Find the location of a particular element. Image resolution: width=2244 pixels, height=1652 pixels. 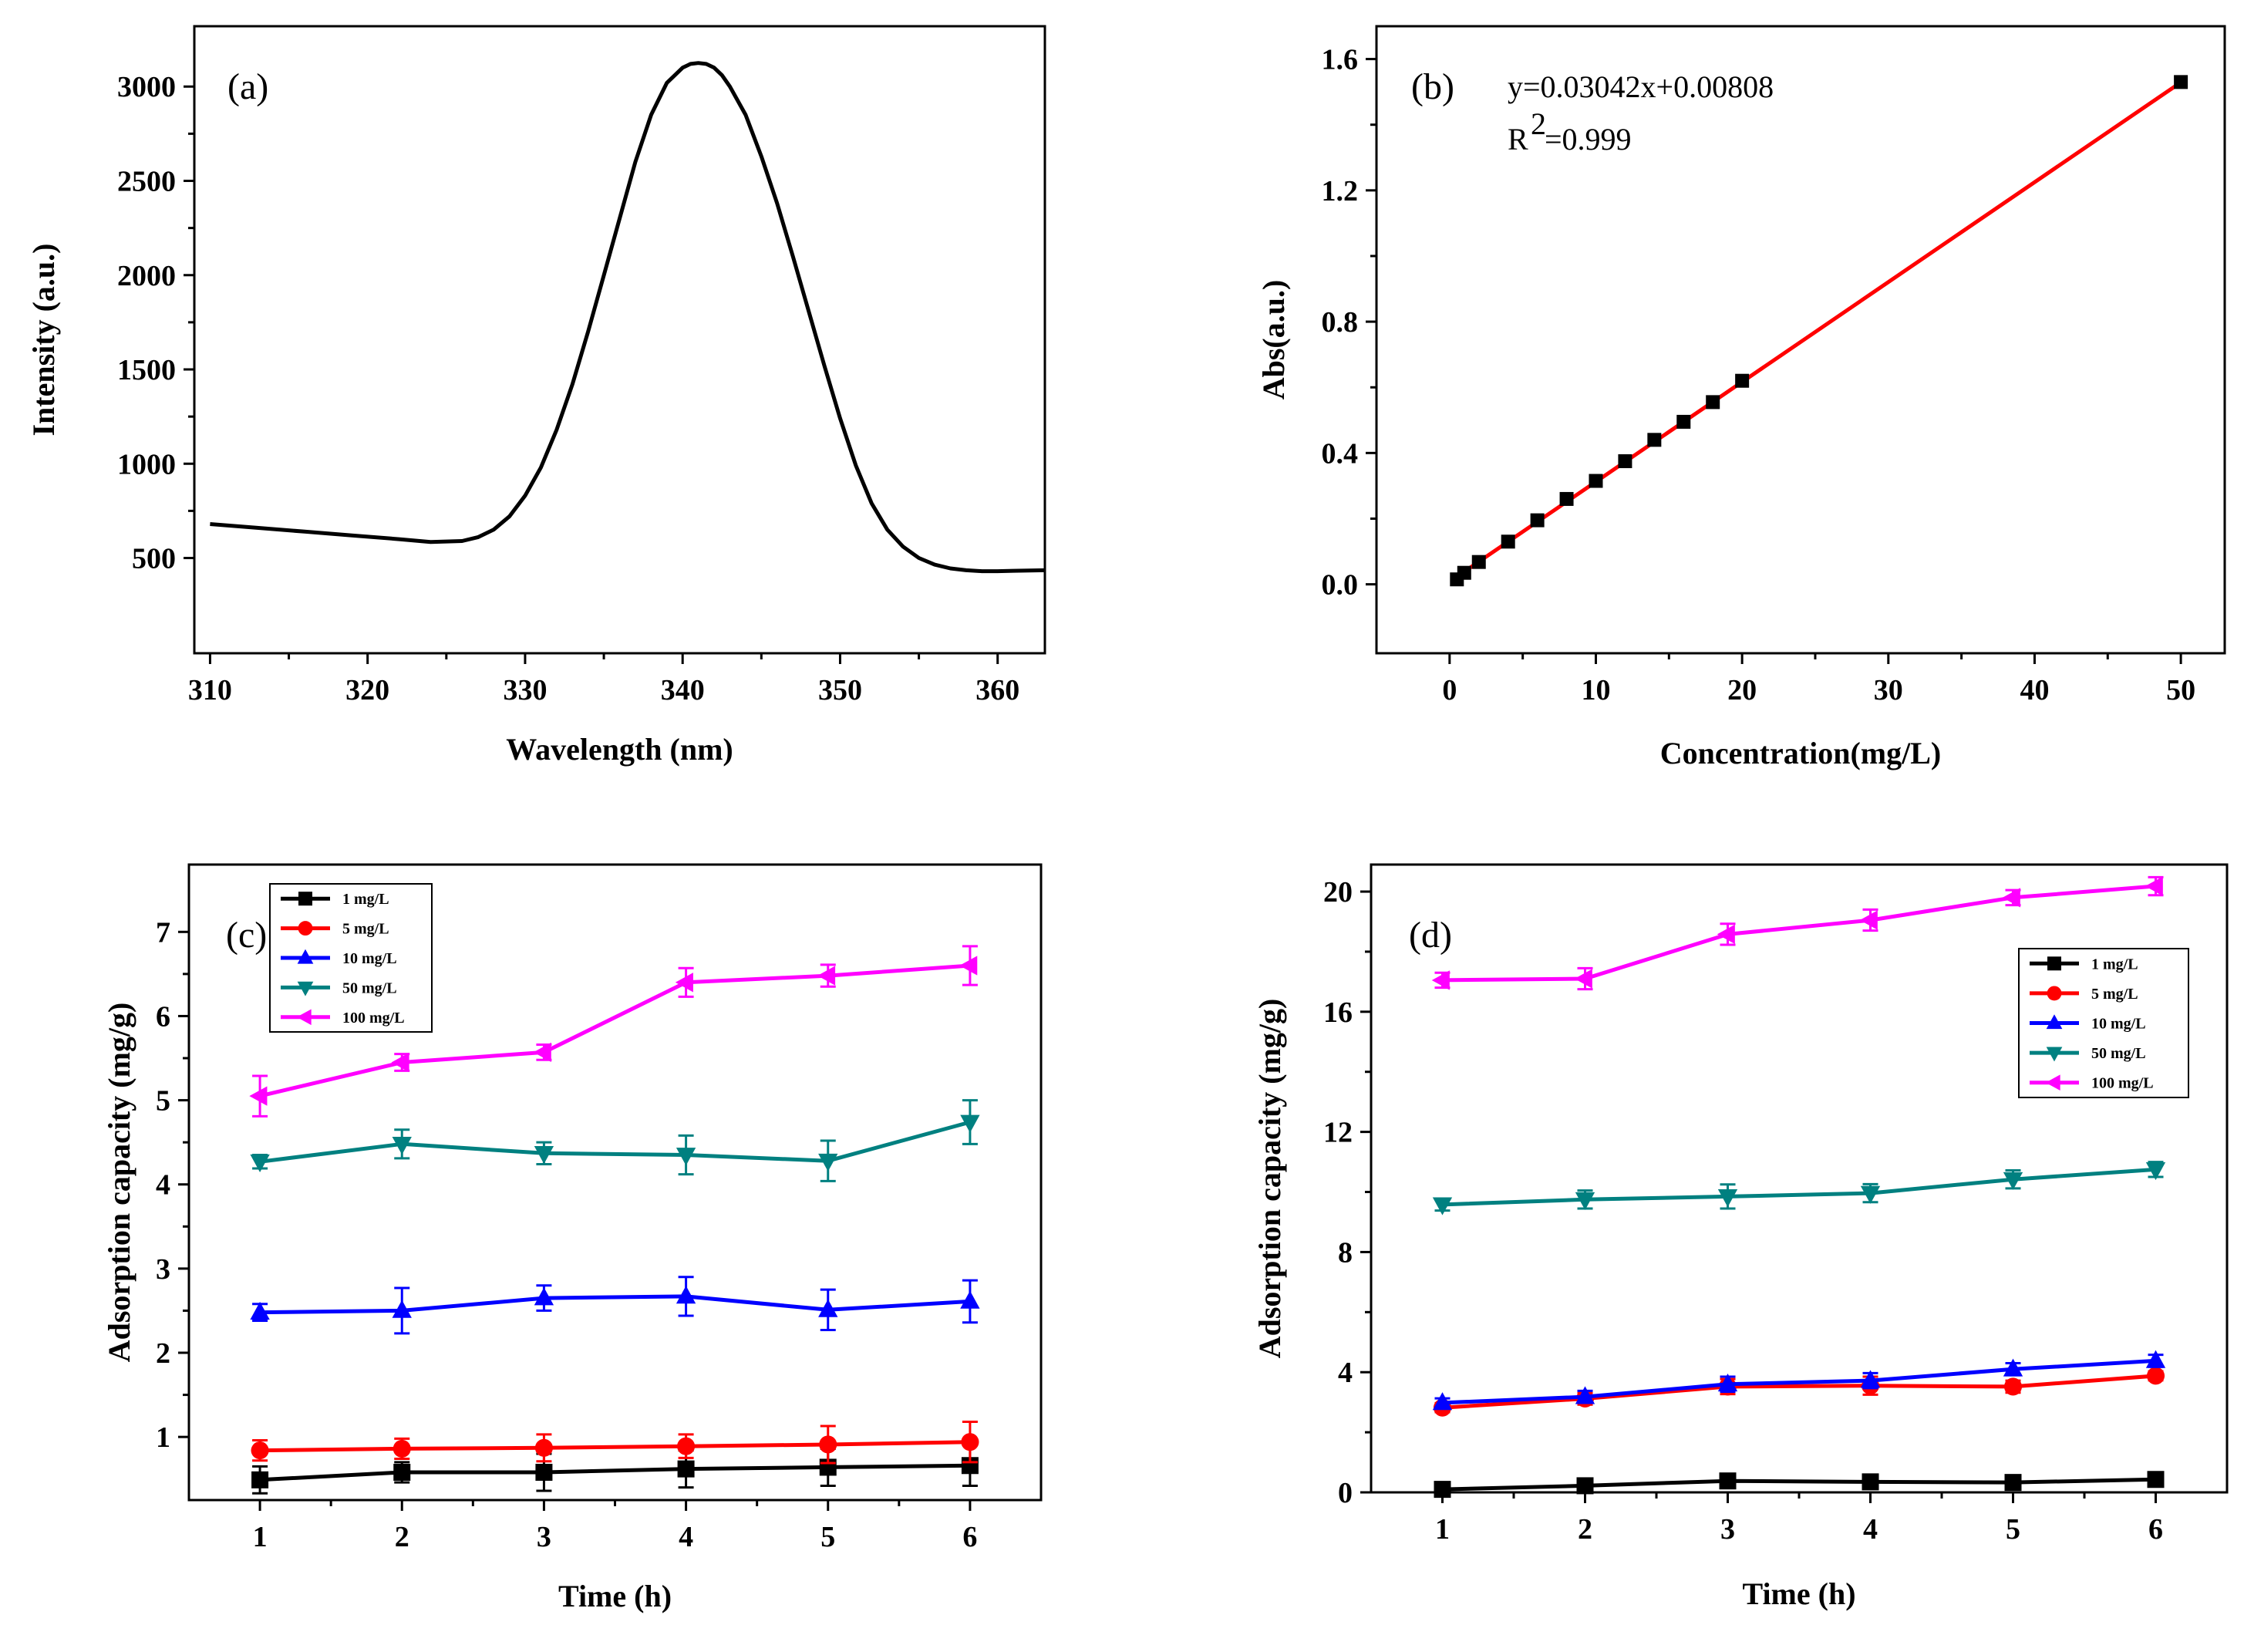

equation-label: y=0.03042x+0.00808 is located at coordinates (1641, 87).